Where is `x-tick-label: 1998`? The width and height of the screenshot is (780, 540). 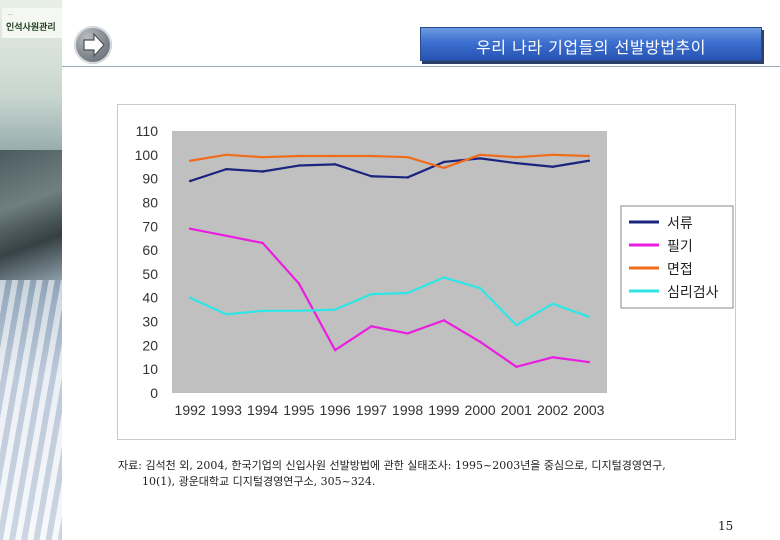
x-tick-label: 1998 is located at coordinates (407, 410).